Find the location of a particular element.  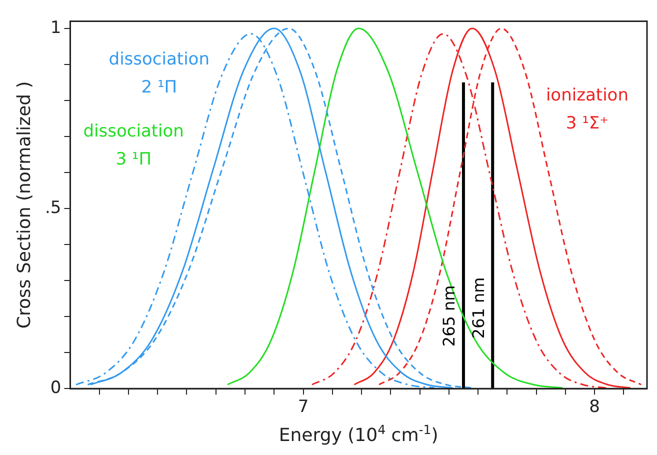

y-tick-label: 0 is located at coordinates (56, 388).